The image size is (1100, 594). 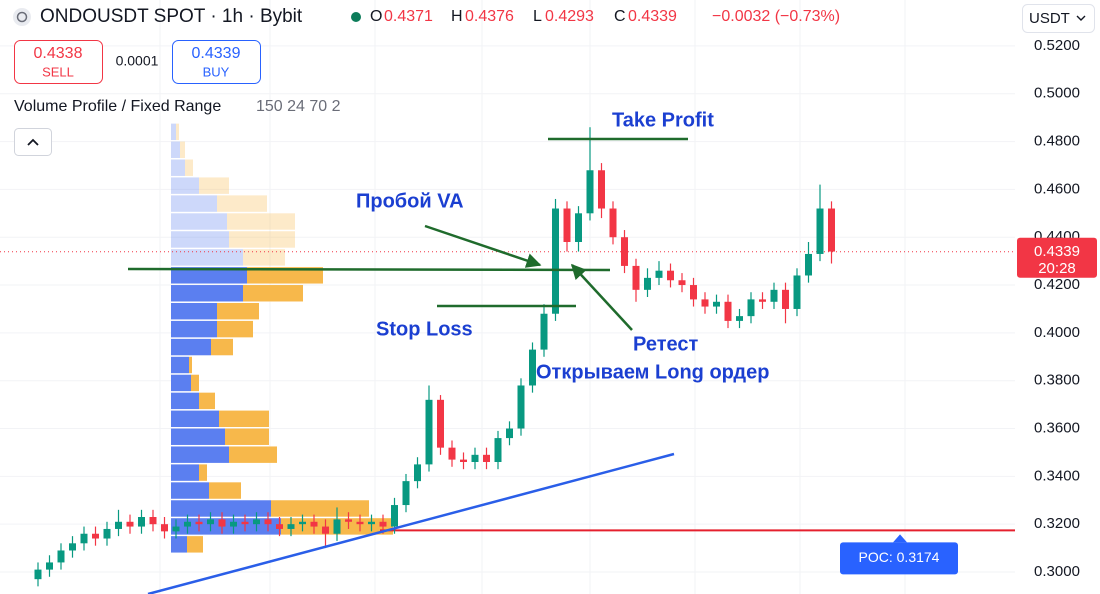 What do you see at coordinates (171, 16) in the screenshot?
I see `symbol: ONDOUSDT SPOT · 1h · Bybit` at bounding box center [171, 16].